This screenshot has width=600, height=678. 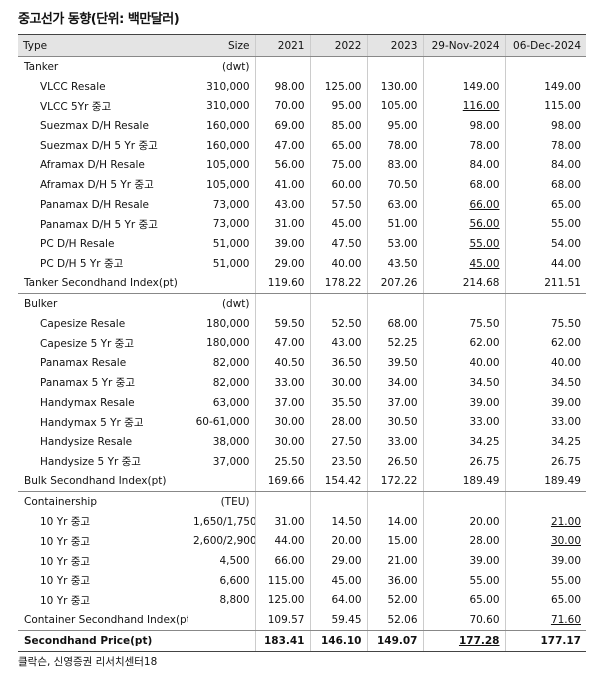 I want to click on row-size: 6,600, so click(x=234, y=580).